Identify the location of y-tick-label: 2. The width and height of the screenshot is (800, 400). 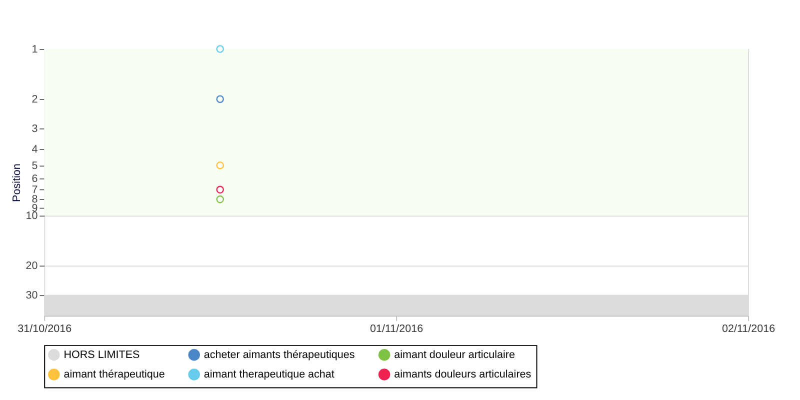
(35, 100).